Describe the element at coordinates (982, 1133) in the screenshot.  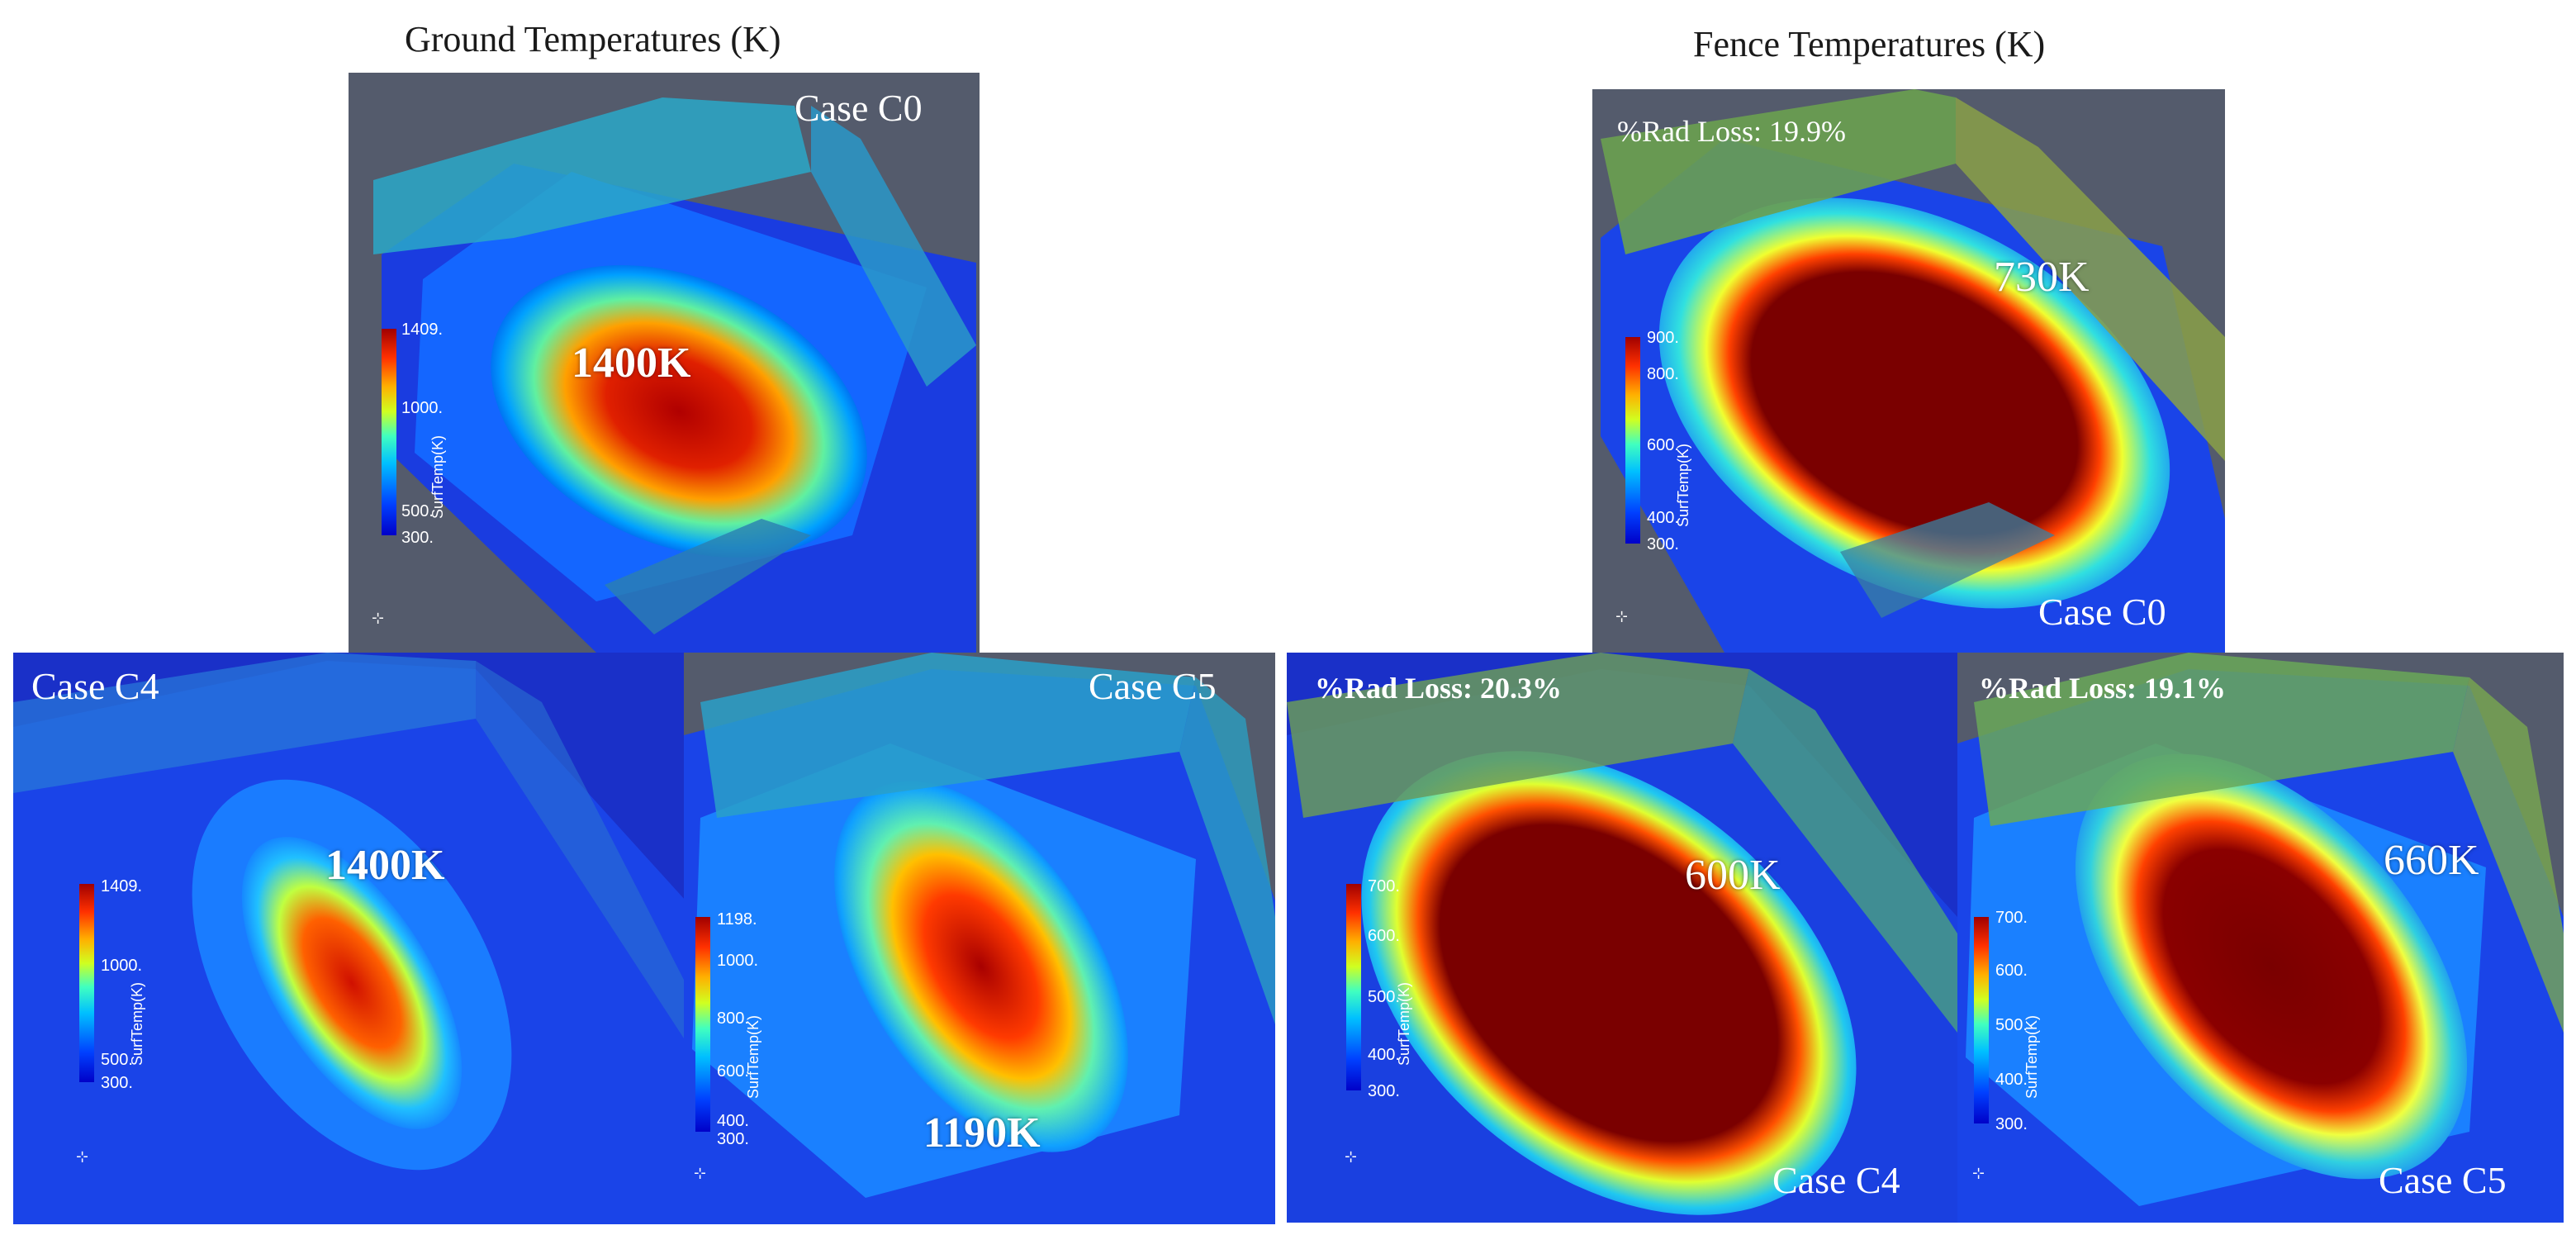
I see `temperature-label: 1190K` at that location.